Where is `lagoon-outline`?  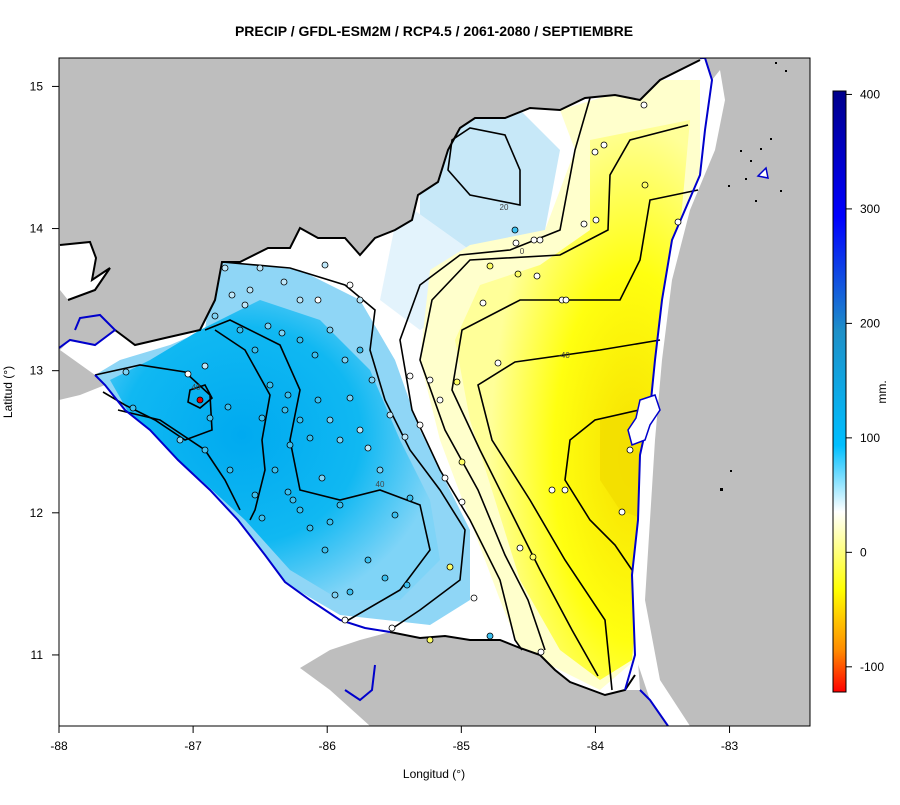 lagoon-outline is located at coordinates (644, 420).